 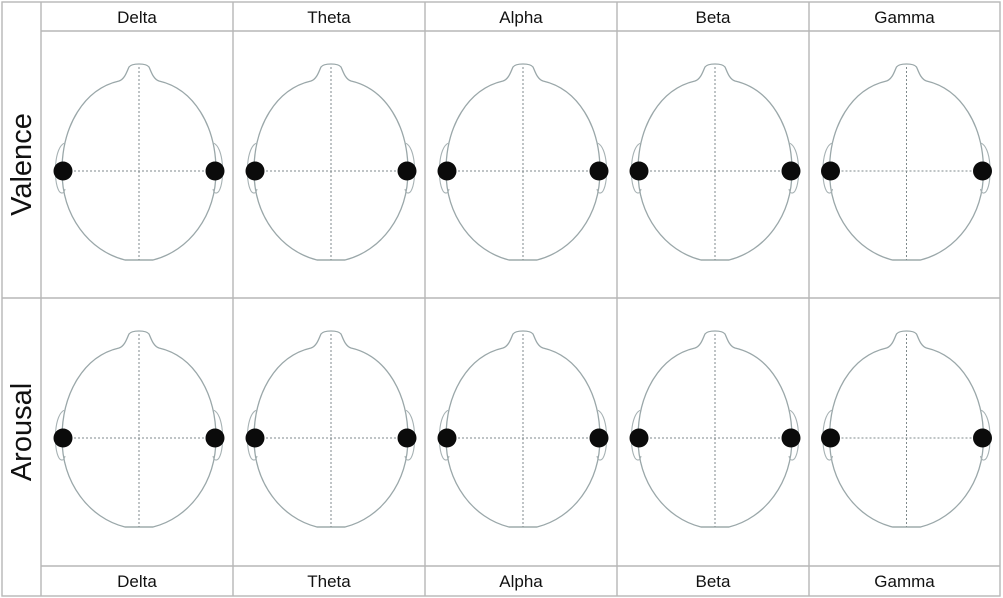 I want to click on head-map-arousal-beta, so click(x=715, y=429).